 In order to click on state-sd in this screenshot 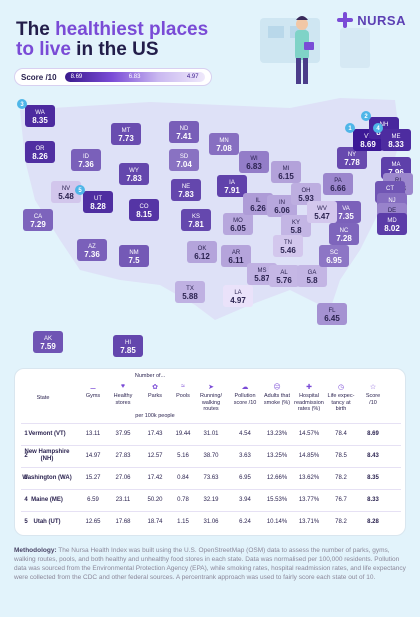, I will do `click(184, 160)`.